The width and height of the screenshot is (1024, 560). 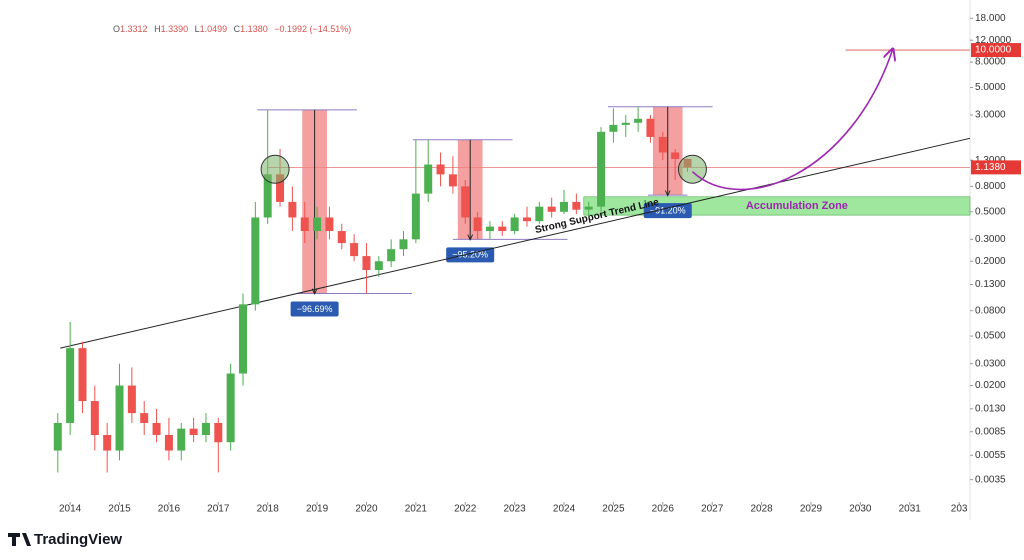 What do you see at coordinates (175, 29) in the screenshot?
I see `legend-value: 1.3390` at bounding box center [175, 29].